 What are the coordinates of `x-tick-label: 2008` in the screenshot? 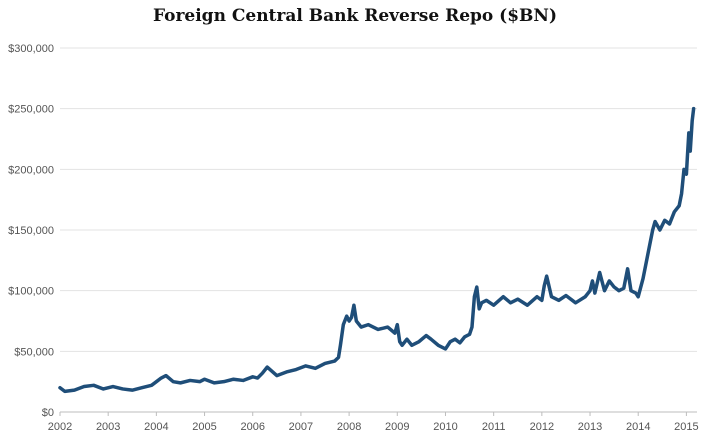 It's located at (349, 427).